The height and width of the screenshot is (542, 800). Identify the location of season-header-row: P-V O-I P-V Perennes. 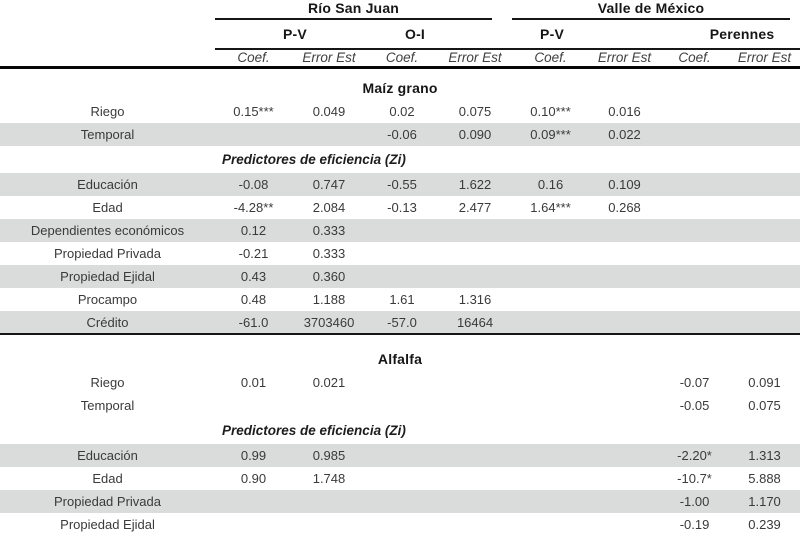
(400, 35).